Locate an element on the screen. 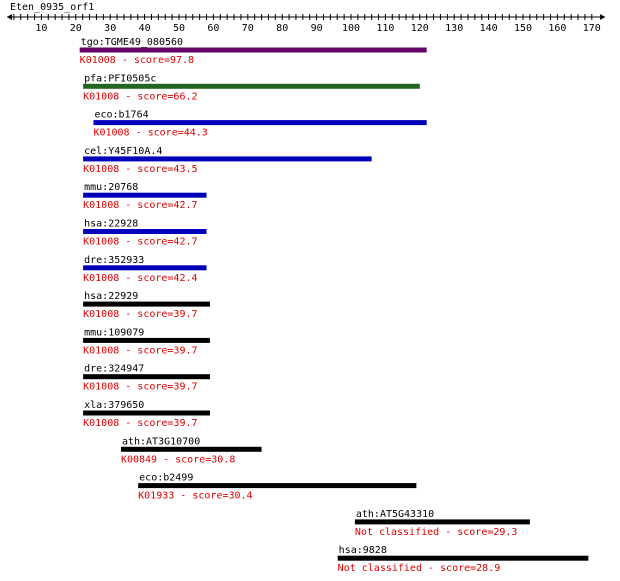 The height and width of the screenshot is (581, 620). ruler-tick-label: 40 is located at coordinates (145, 28).